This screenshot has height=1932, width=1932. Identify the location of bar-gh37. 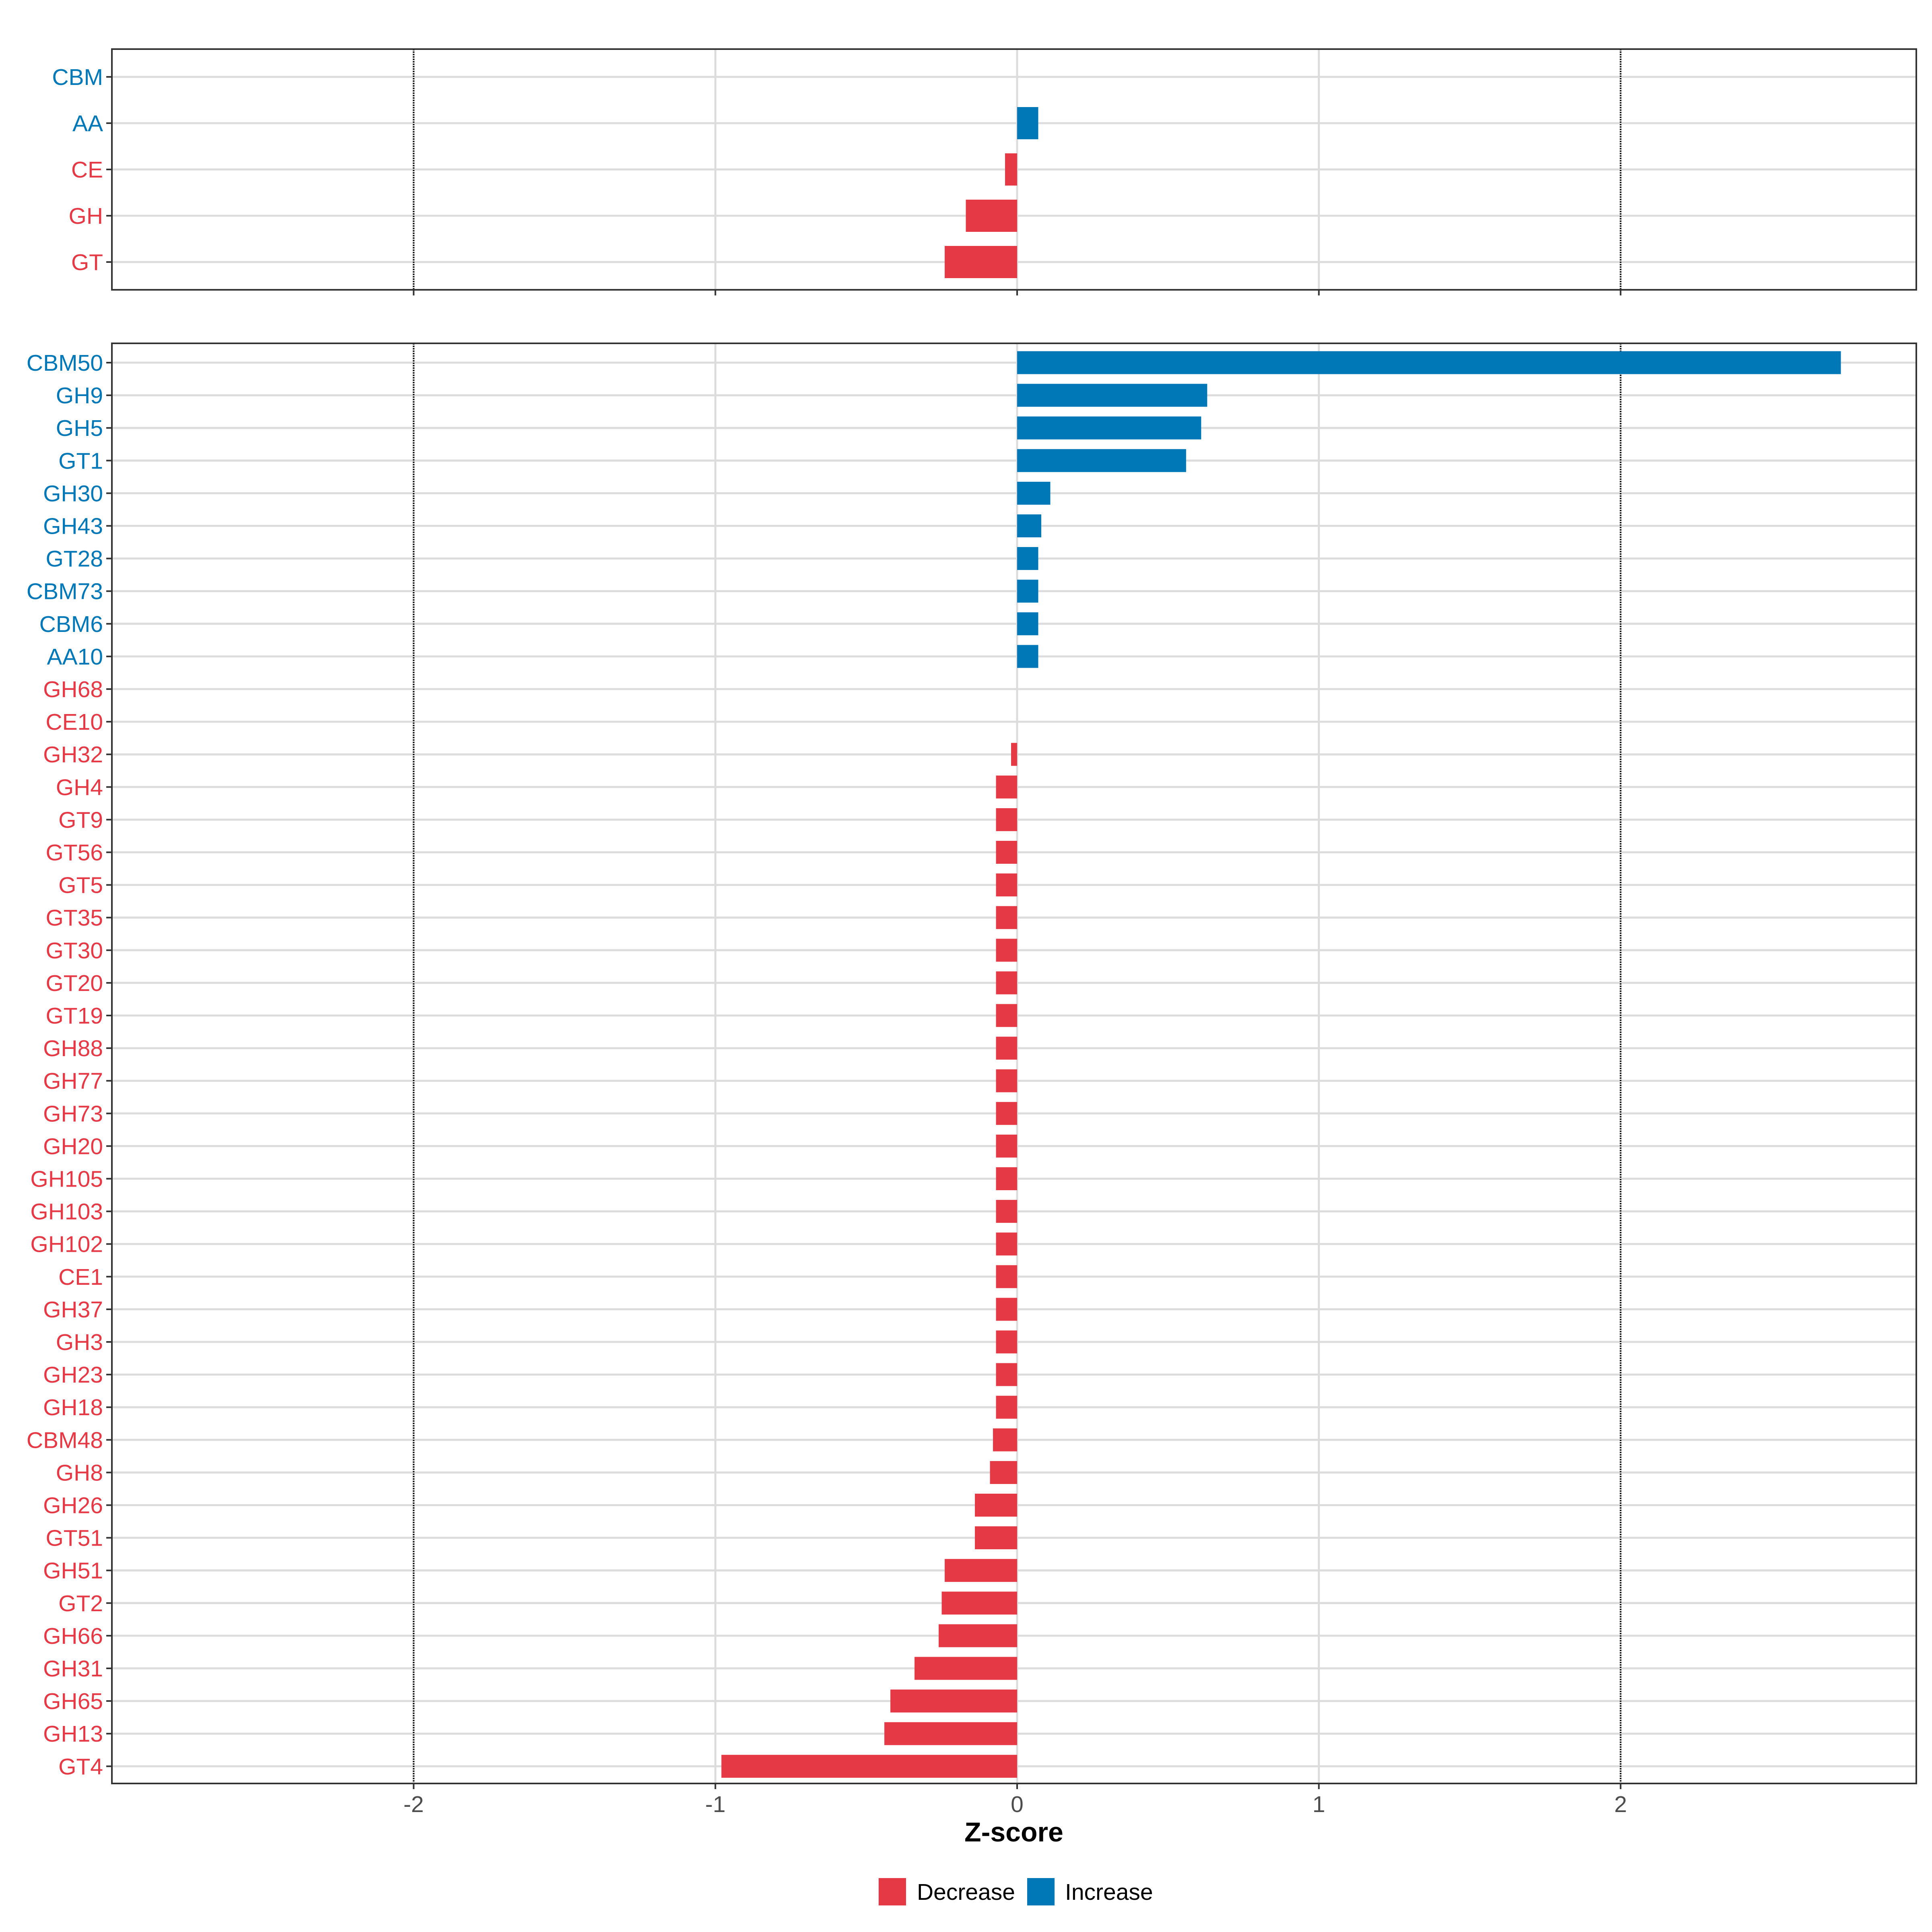
(1007, 1309).